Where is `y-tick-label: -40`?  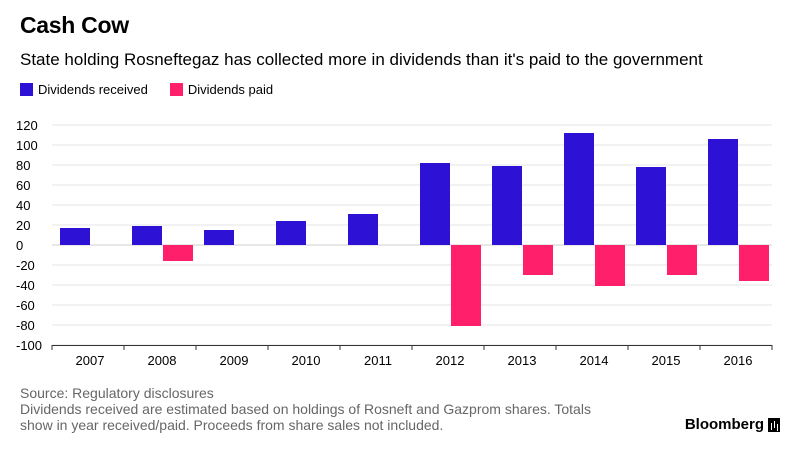 y-tick-label: -40 is located at coordinates (25, 285).